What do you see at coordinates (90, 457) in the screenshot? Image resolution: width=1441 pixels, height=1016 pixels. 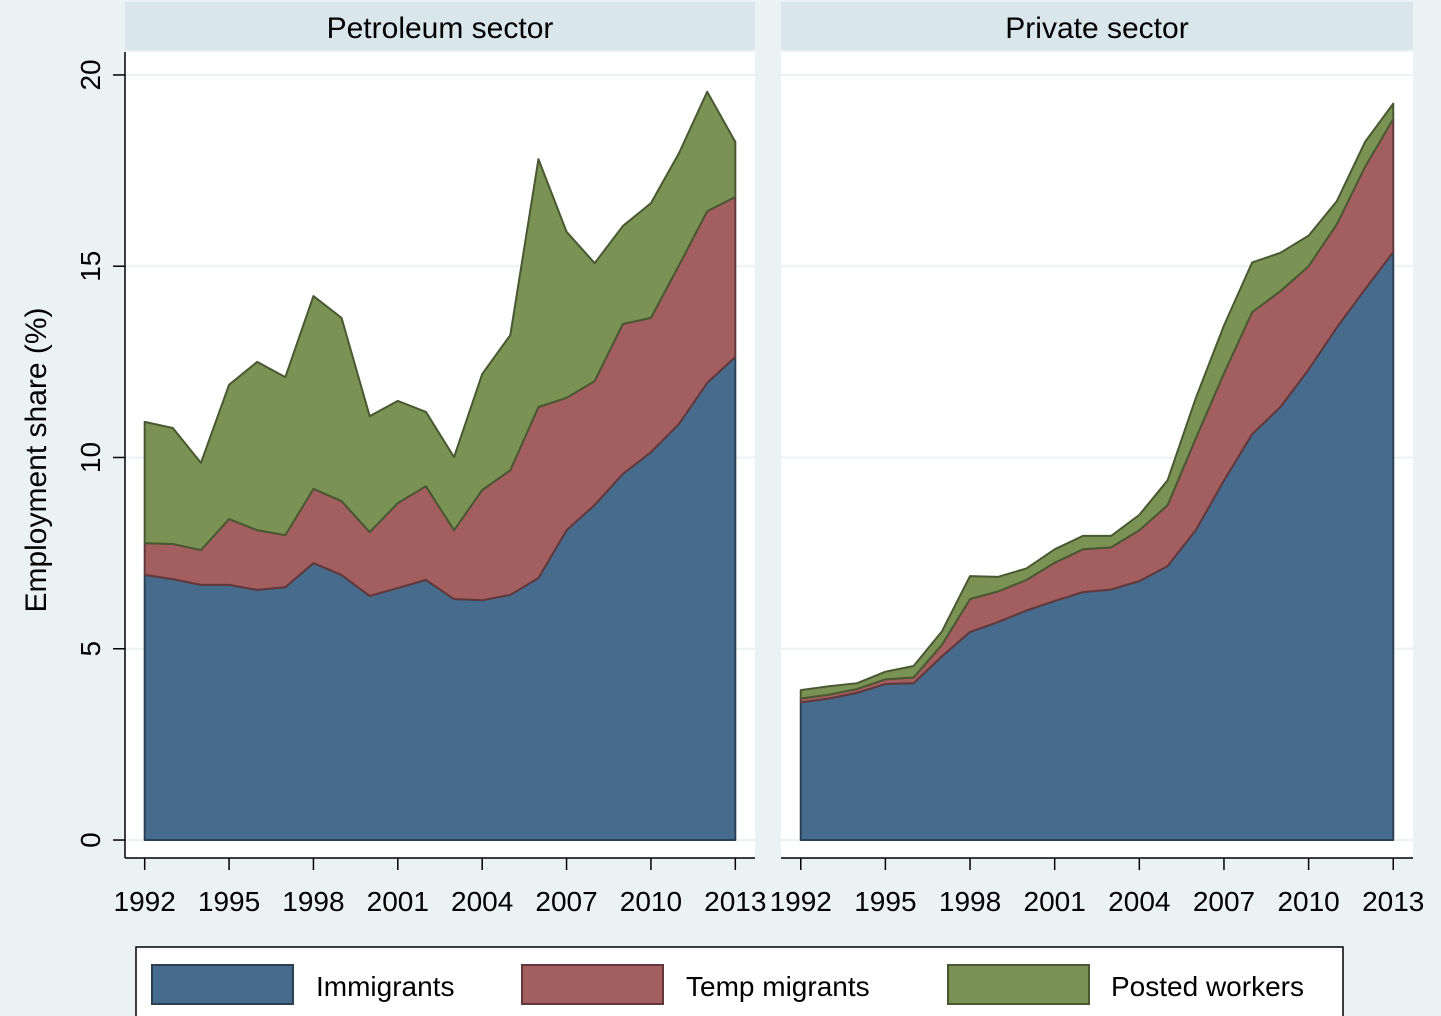 I see `y-tick-label: 10` at bounding box center [90, 457].